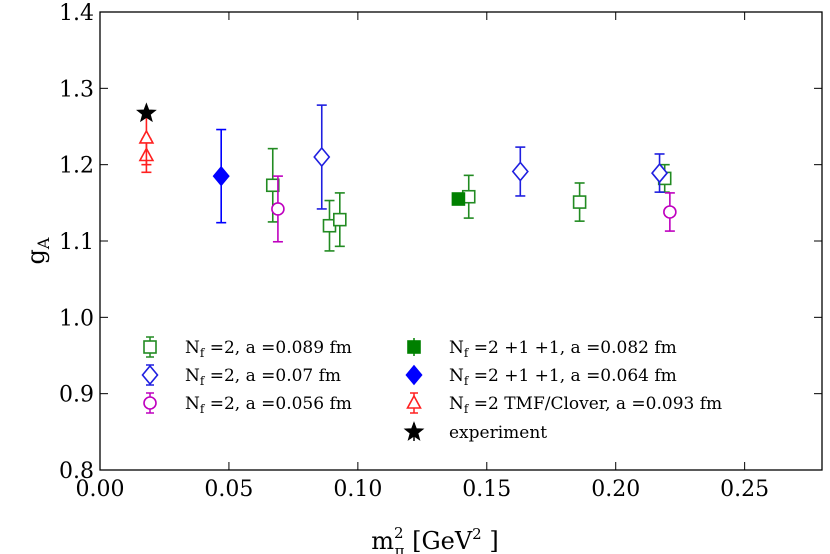  I want to click on legend-label-rest: =2, a =0.089 fm, so click(278, 348).